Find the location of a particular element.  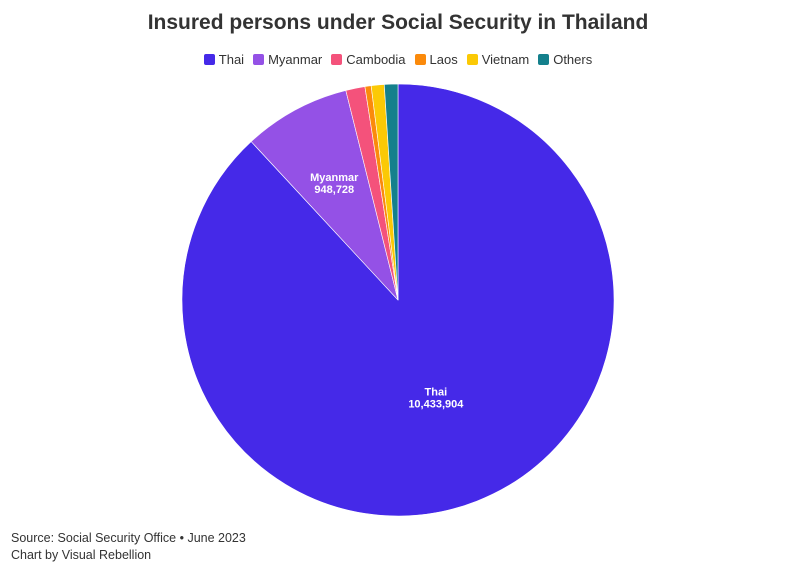

legend-swatch-myanmar is located at coordinates (259, 59).